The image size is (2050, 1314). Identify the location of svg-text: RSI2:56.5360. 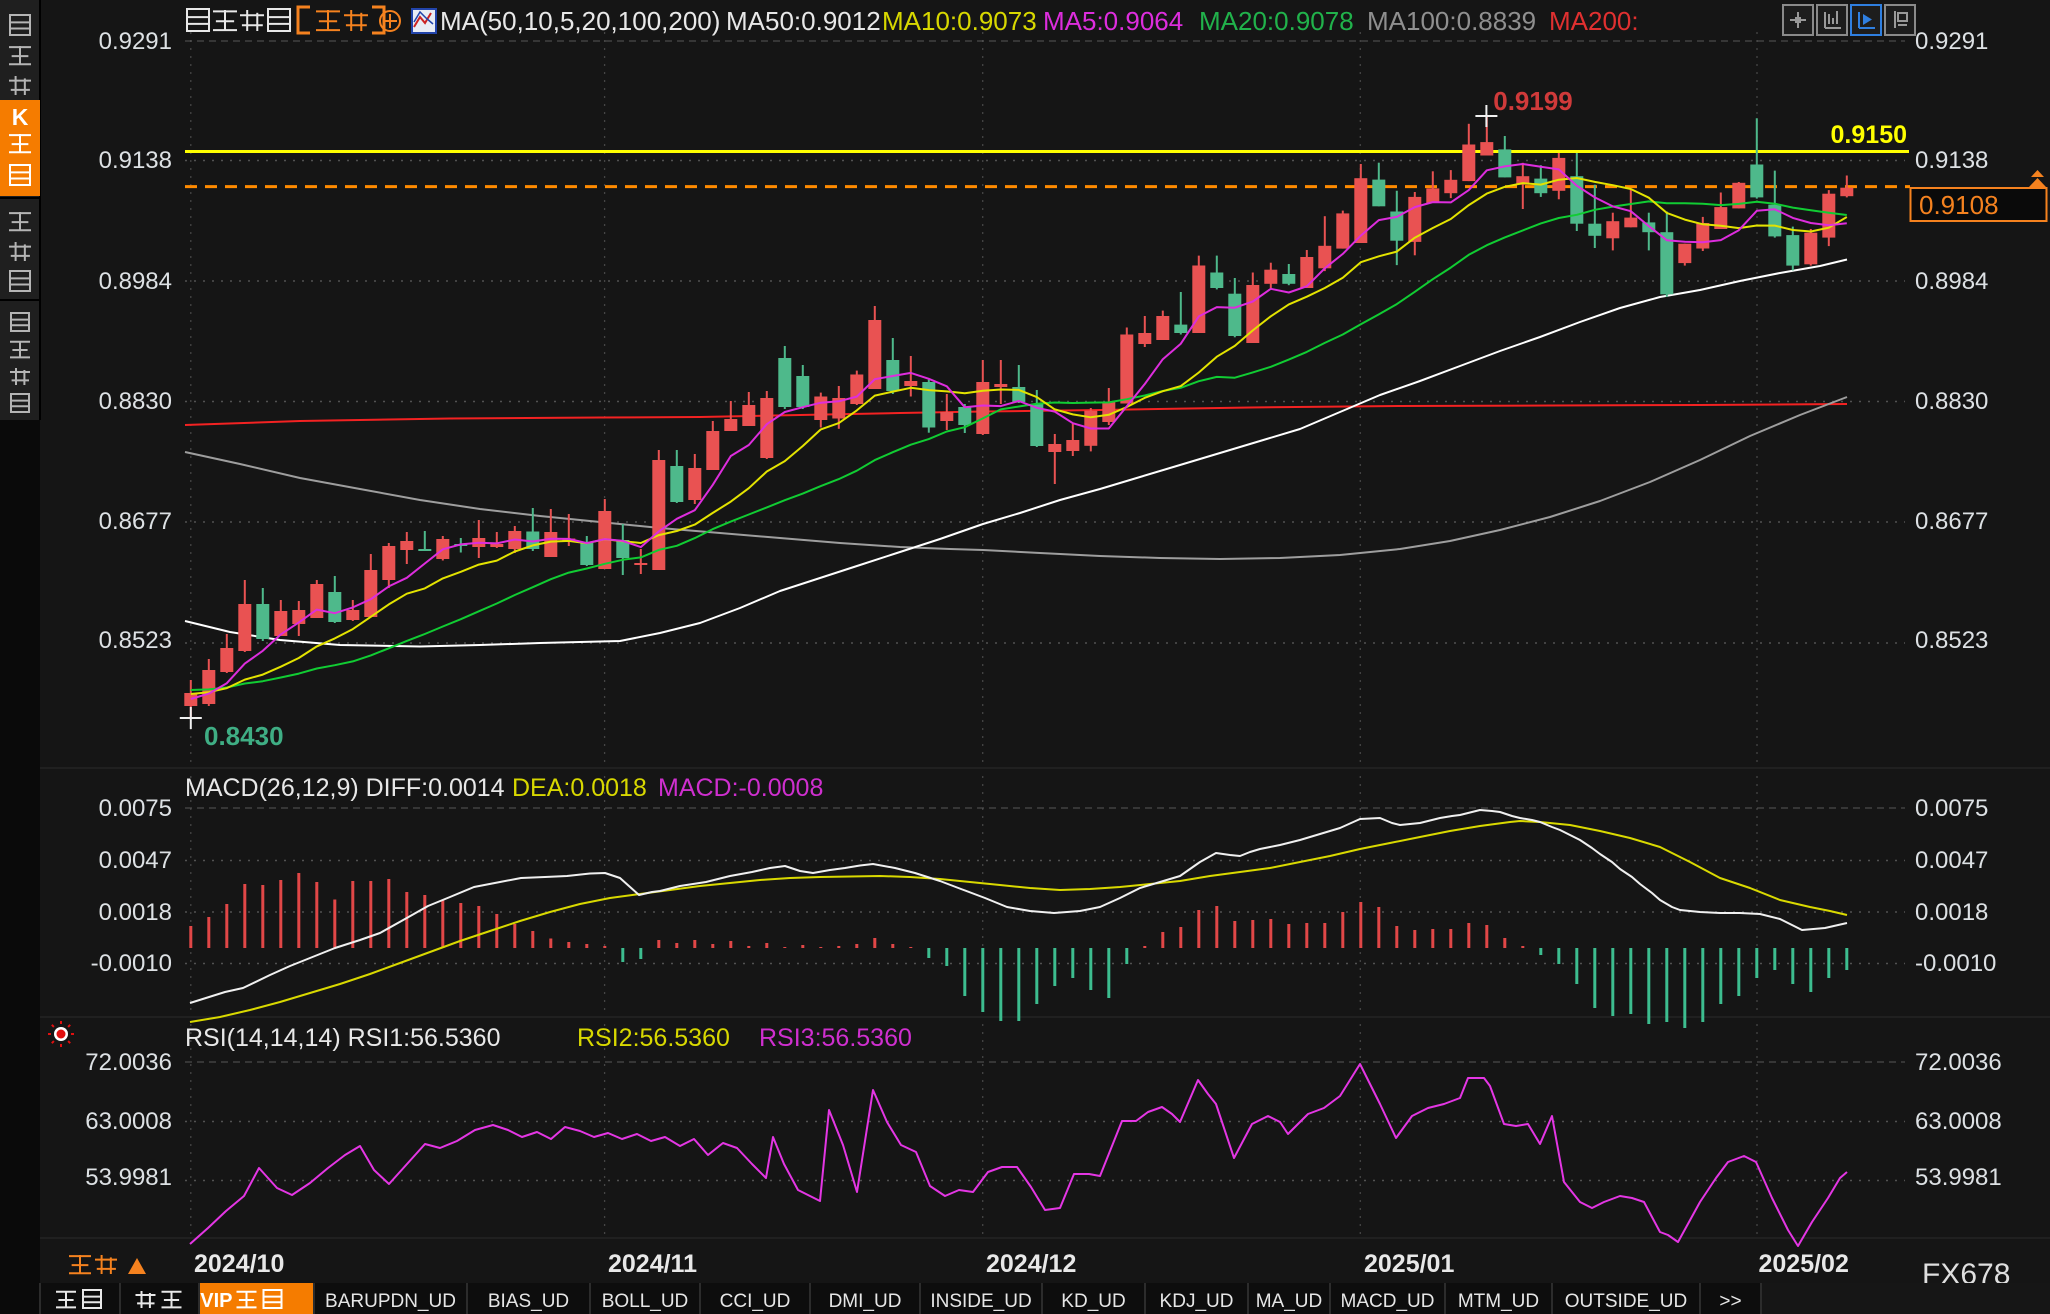
(653, 1038).